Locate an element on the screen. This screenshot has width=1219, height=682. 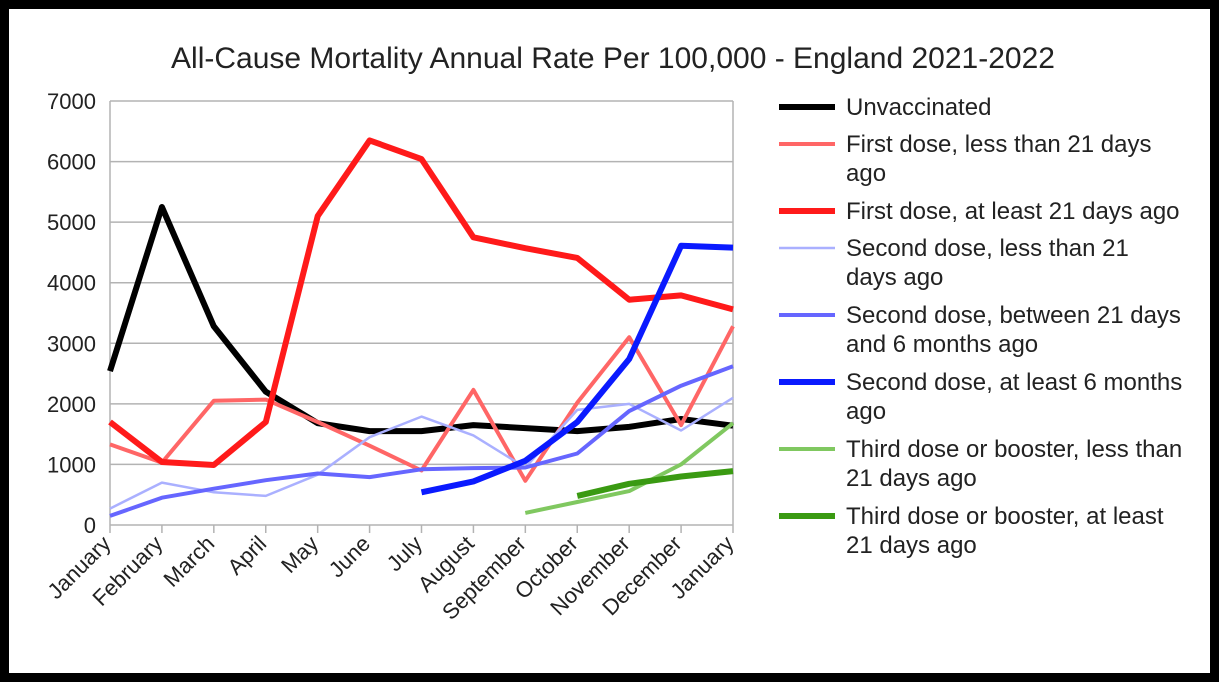
legend-label: First dose, at least 21 days ago is located at coordinates (1013, 211).